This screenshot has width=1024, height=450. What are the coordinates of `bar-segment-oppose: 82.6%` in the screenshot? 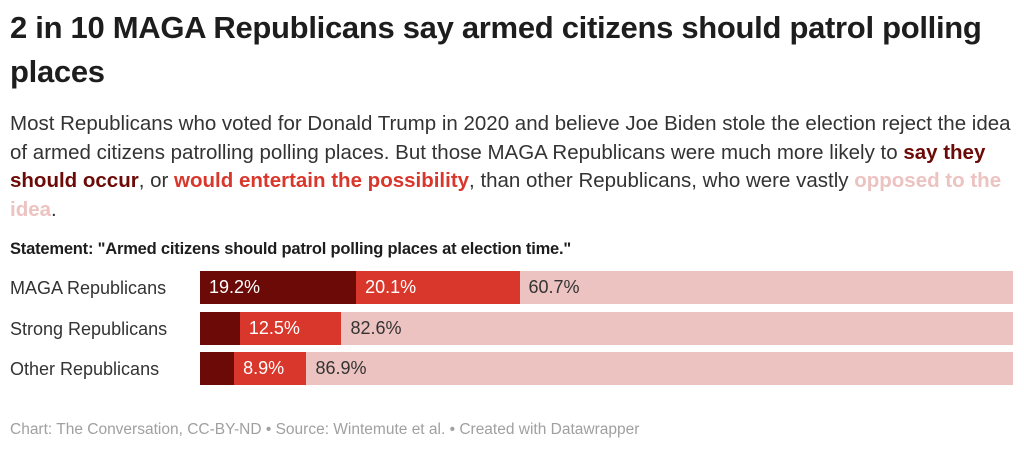 It's located at (677, 328).